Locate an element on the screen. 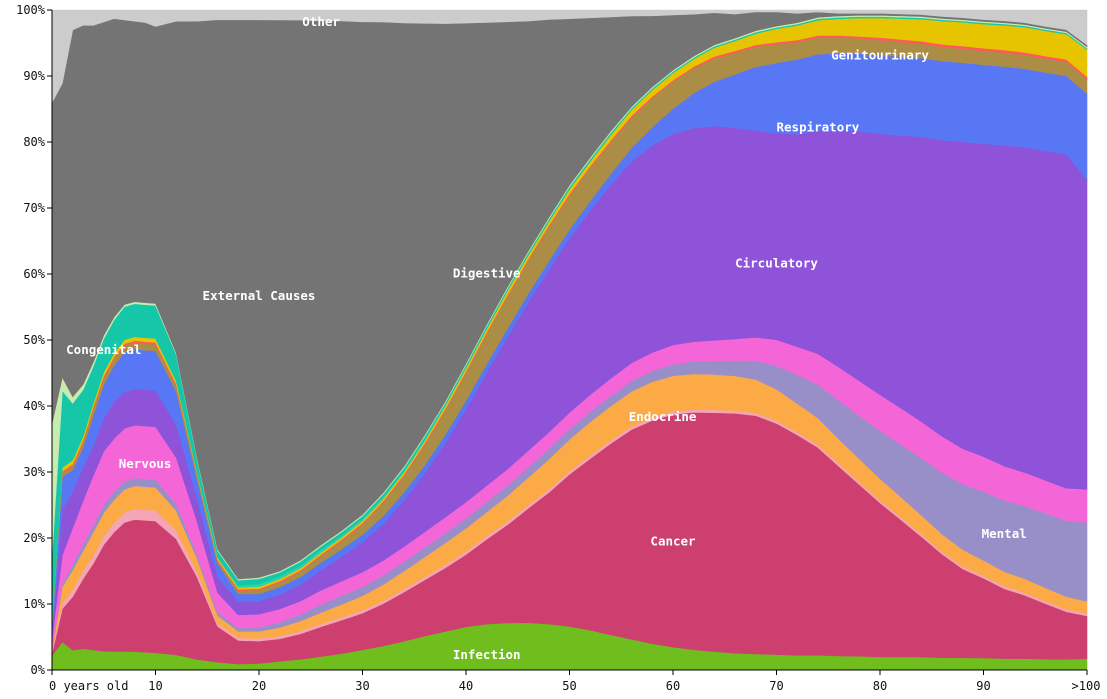 The image size is (1107, 699). x-tick-label: 30 is located at coordinates (362, 686).